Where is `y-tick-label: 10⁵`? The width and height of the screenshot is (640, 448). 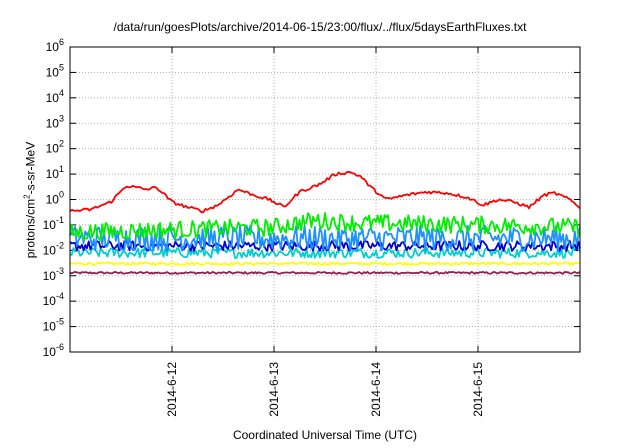 y-tick-label: 10⁵ is located at coordinates (55, 70).